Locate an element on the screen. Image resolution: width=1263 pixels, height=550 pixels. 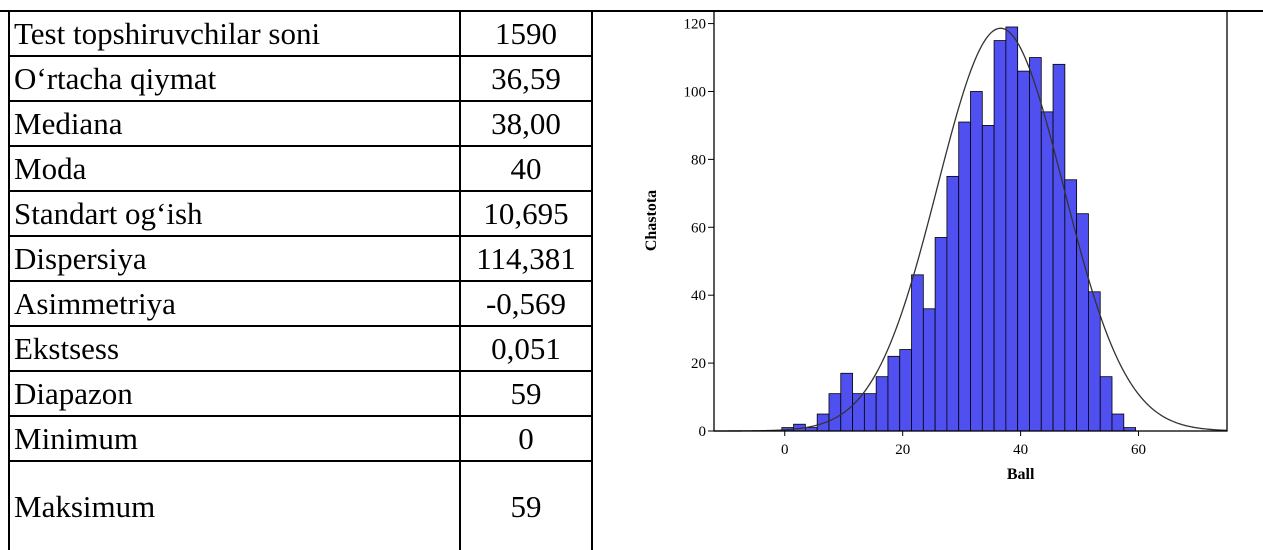
y-tick-label: 120 is located at coordinates (695, 25).